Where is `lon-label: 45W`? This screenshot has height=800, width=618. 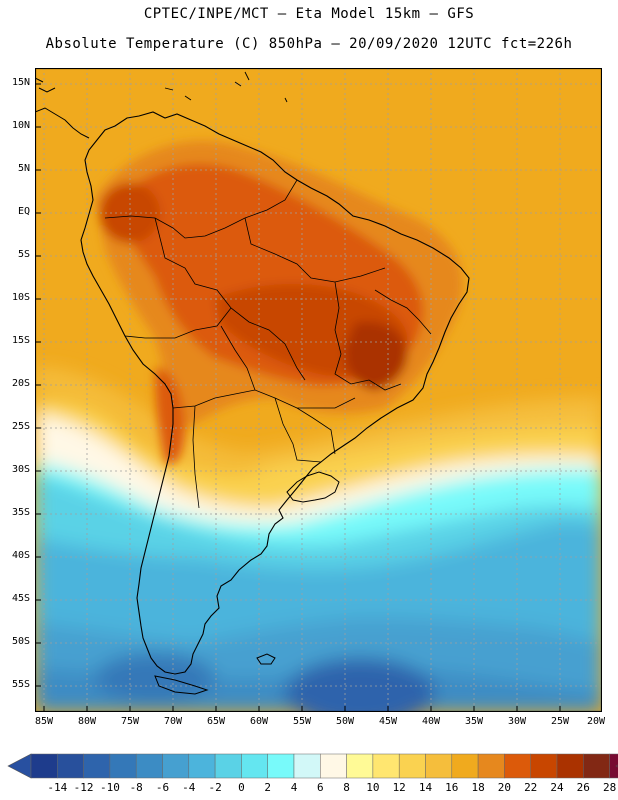 lon-label: 45W is located at coordinates (388, 721).